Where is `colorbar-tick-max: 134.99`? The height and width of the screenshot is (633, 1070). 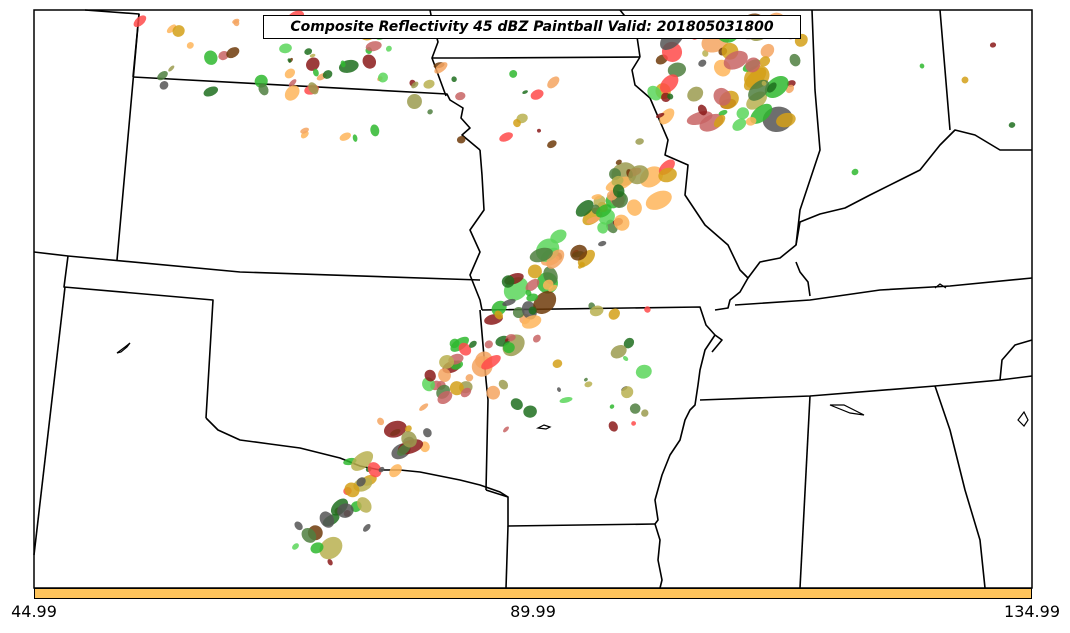 colorbar-tick-max: 134.99 is located at coordinates (1032, 611).